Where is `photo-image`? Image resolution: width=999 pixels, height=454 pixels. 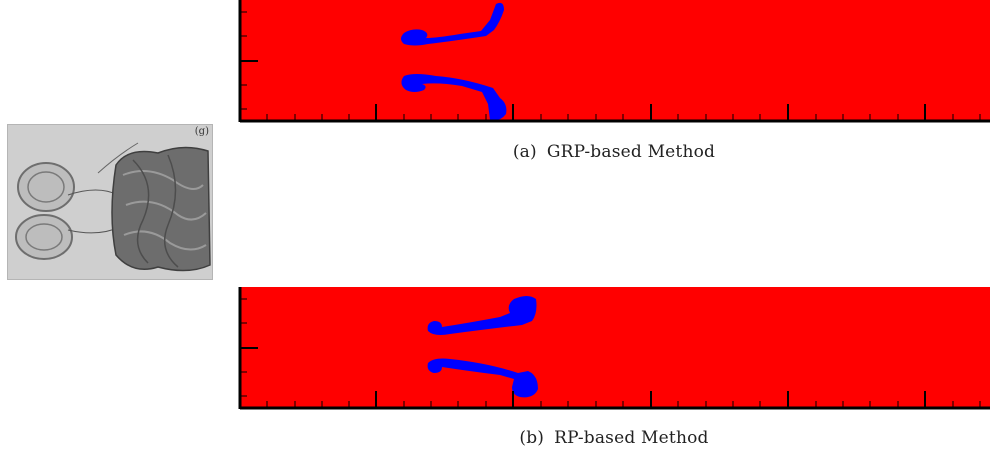 photo-image is located at coordinates (110, 202).